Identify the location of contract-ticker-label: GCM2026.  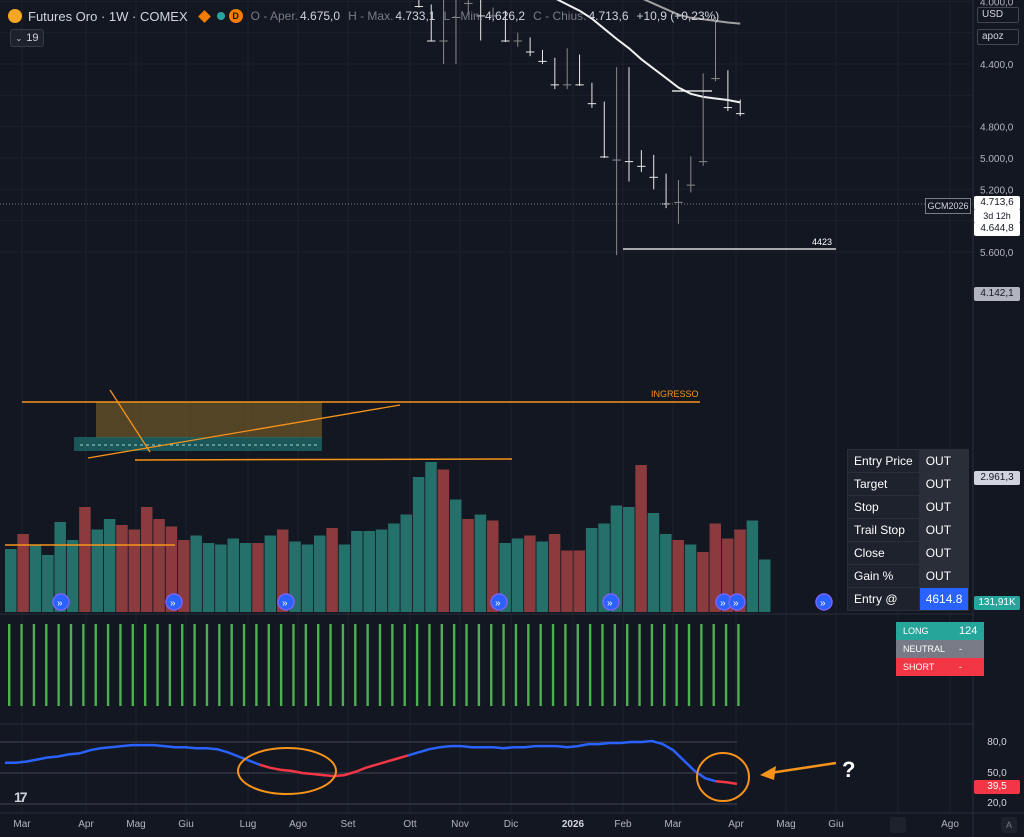
(948, 206).